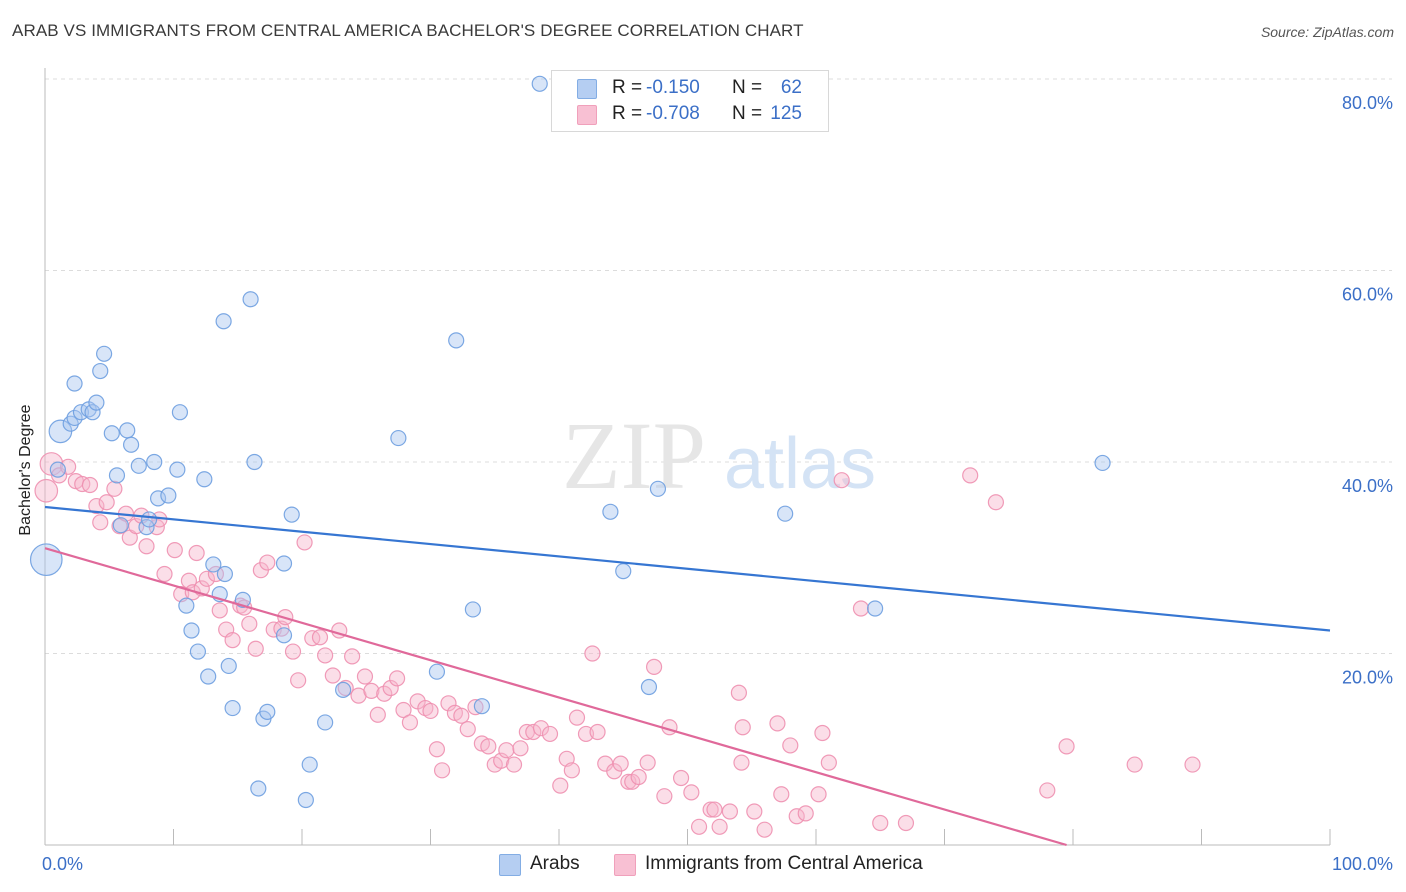 This screenshot has height=892, width=1406. I want to click on correlation-legend: R = -0.150 N = 62 R = -0.708 N = 125, so click(690, 101).